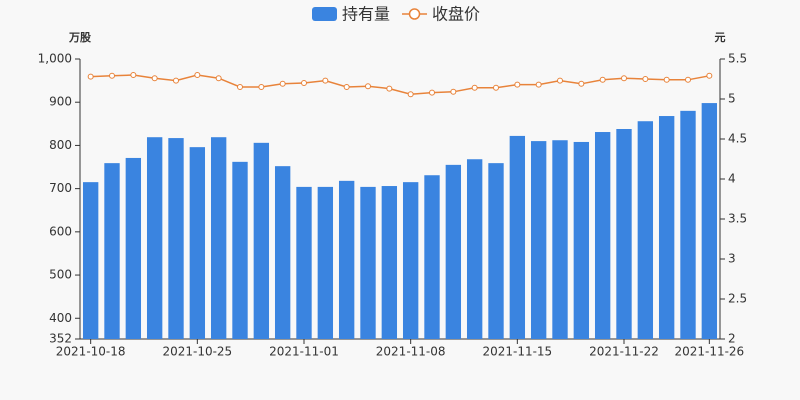  Describe the element at coordinates (737, 299) in the screenshot. I see `y2-tick-label: 2.5` at that location.